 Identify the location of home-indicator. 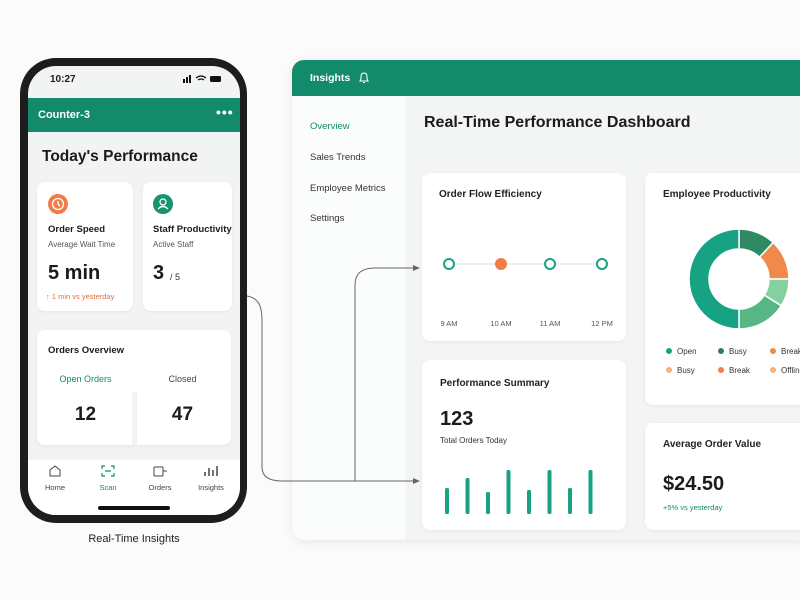
(134, 508).